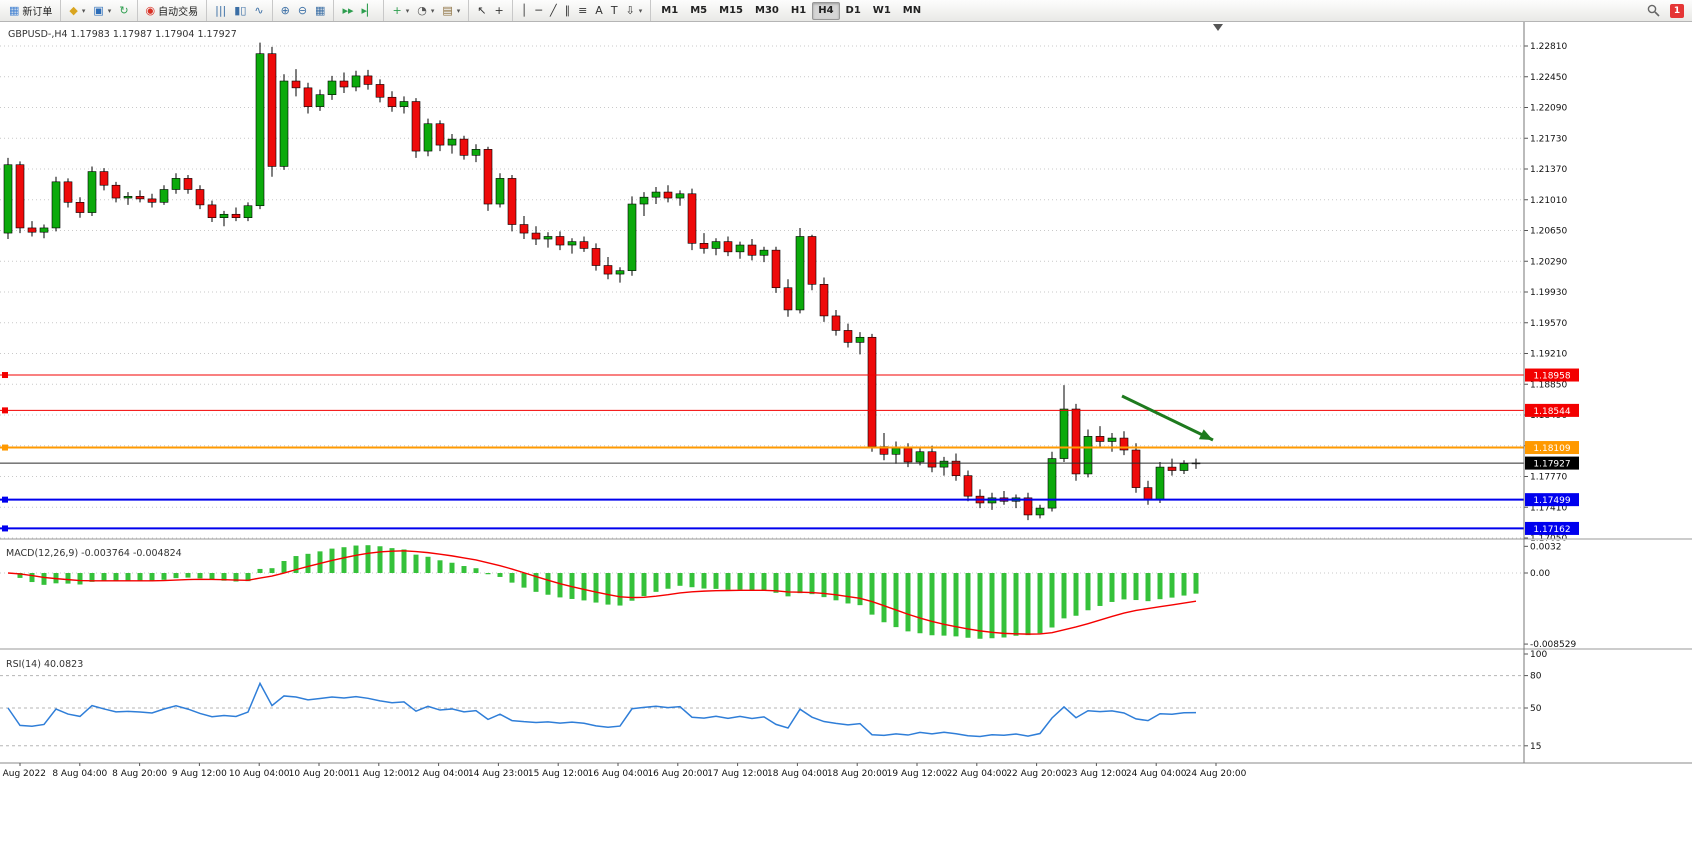 The image size is (1692, 845). What do you see at coordinates (123, 11) in the screenshot?
I see `refresh-button: ↻` at bounding box center [123, 11].